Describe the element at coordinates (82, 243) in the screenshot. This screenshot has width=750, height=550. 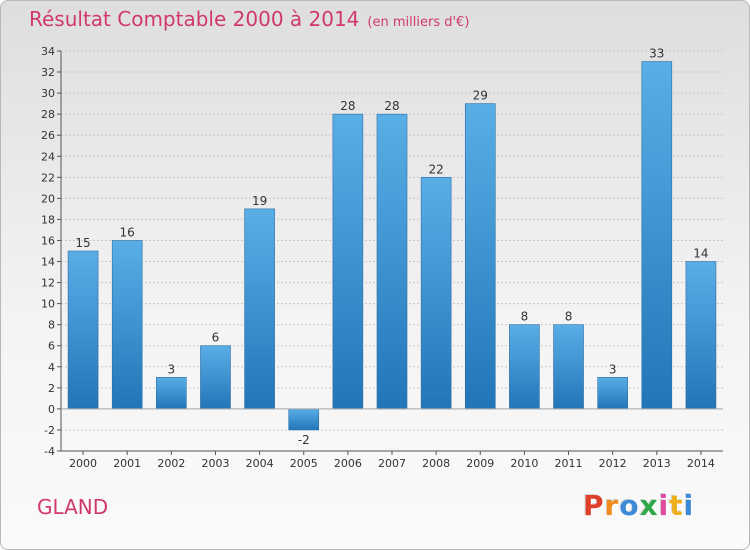
I see `data-label-2000: 15` at that location.